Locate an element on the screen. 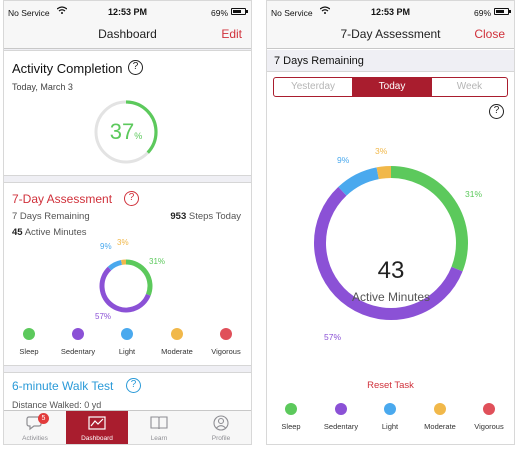  tab-bar: 5 Activities Dashboard Learn Profile is located at coordinates (127, 427).